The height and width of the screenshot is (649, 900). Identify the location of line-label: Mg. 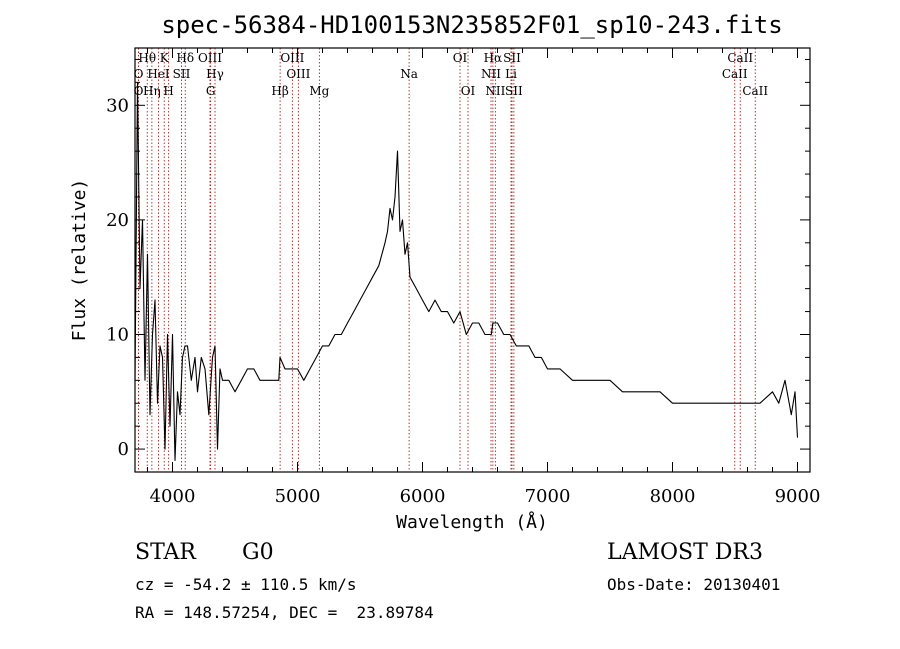
(319, 91).